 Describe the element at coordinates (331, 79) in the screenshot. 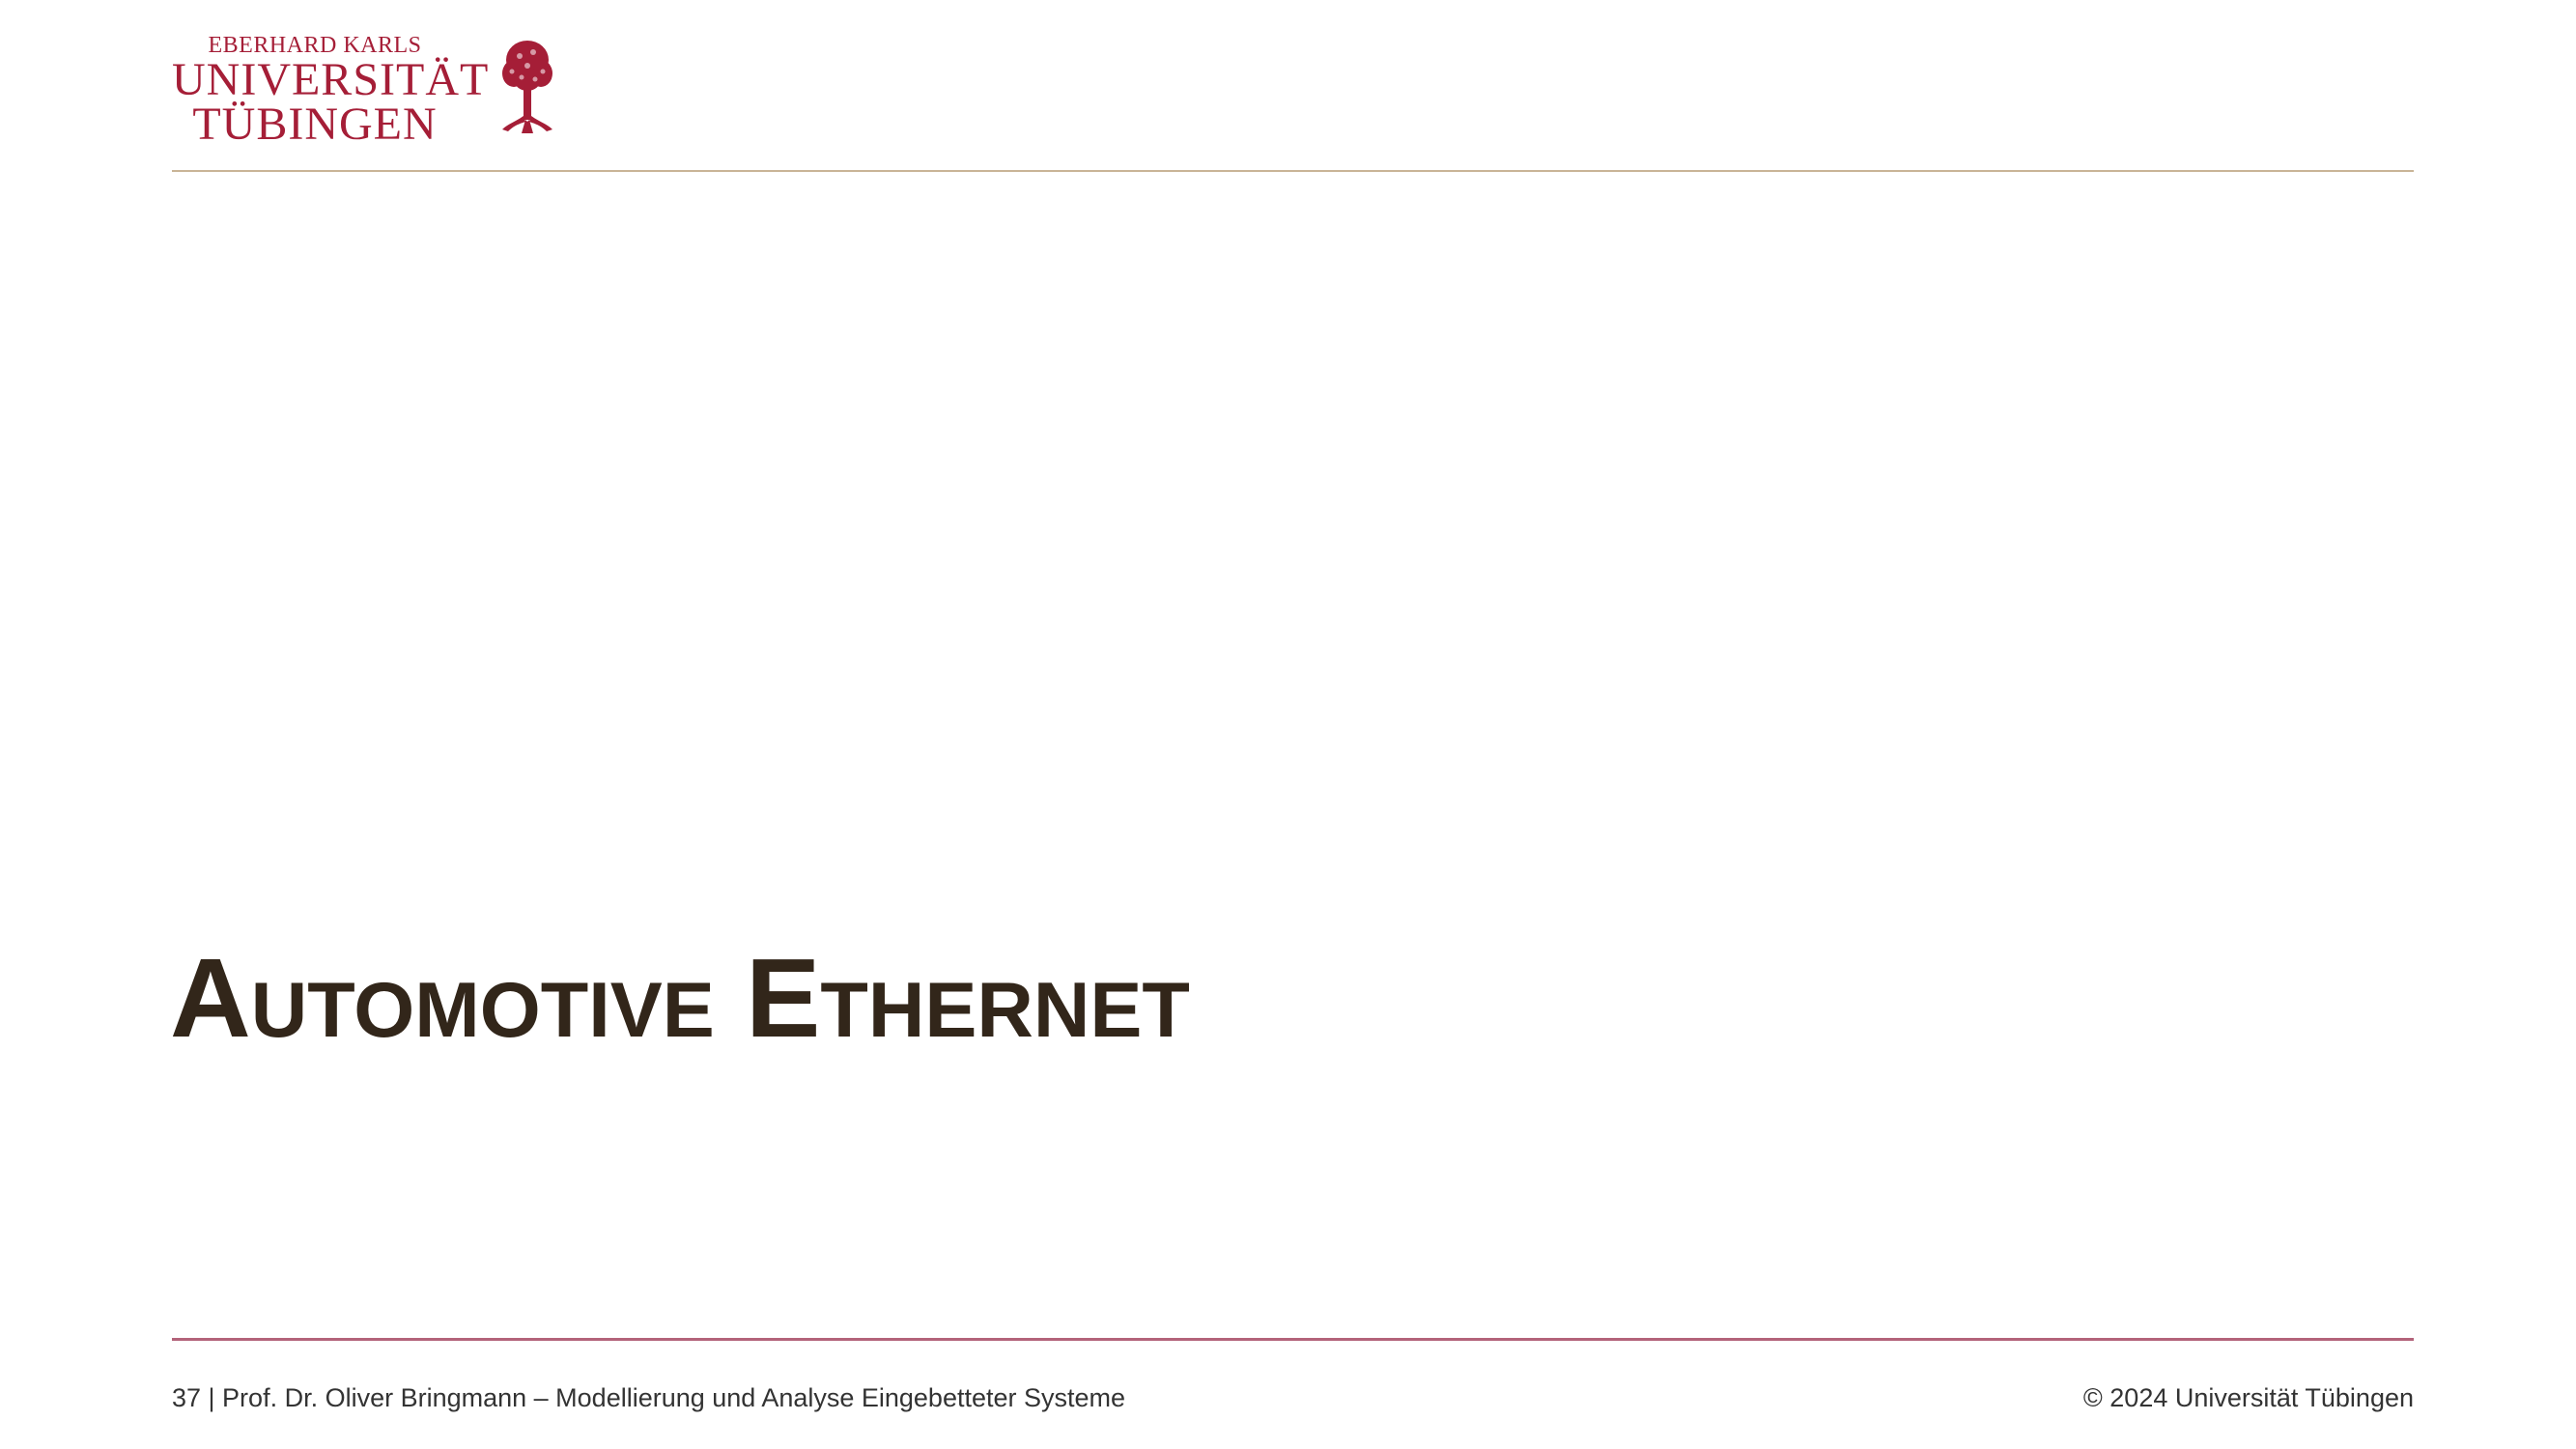

I see `logo-line-universitat: UNIVERSITÄT` at that location.